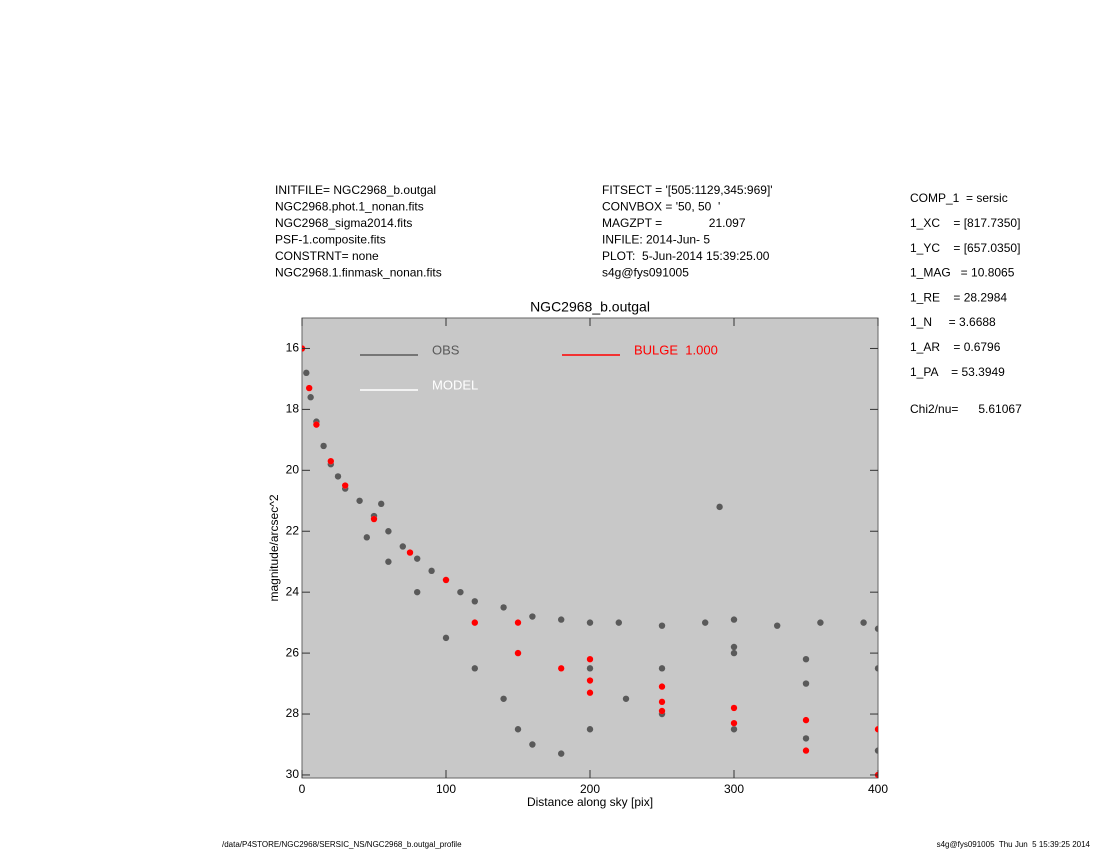  What do you see at coordinates (293, 652) in the screenshot?
I see `y-tick-label: 26` at bounding box center [293, 652].